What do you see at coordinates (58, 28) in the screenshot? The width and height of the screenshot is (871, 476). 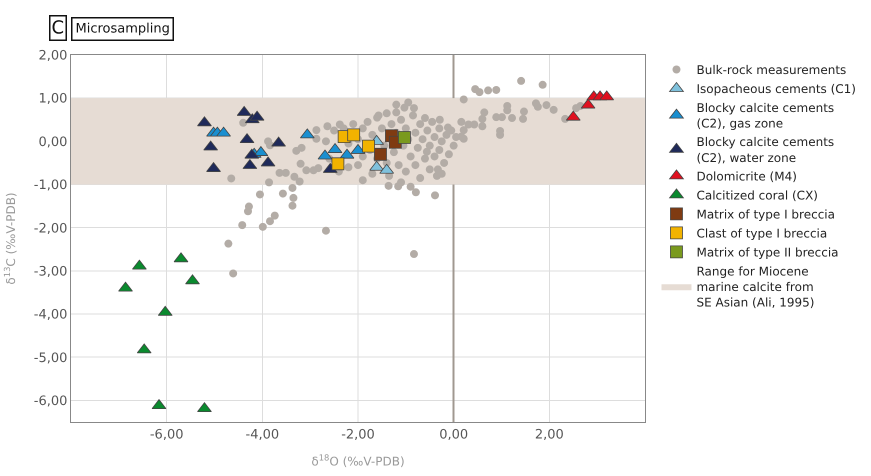 I see `text: C` at bounding box center [58, 28].